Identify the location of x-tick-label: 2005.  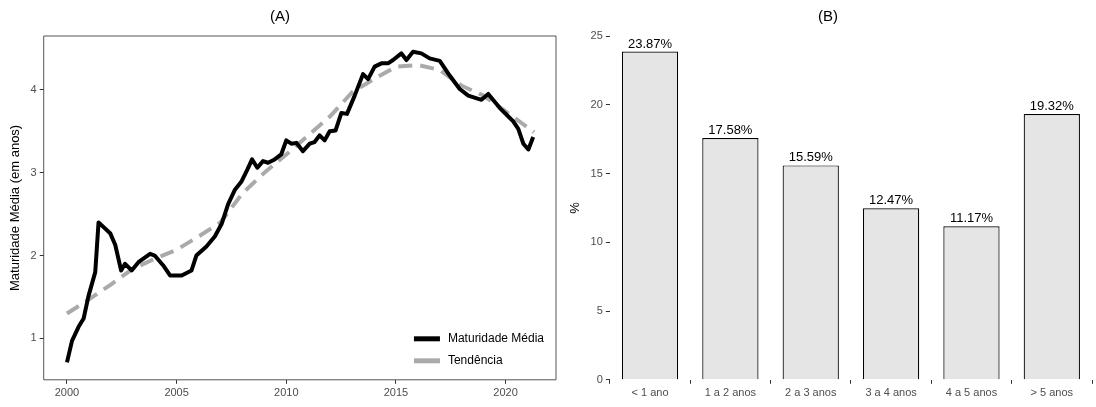
(176, 392).